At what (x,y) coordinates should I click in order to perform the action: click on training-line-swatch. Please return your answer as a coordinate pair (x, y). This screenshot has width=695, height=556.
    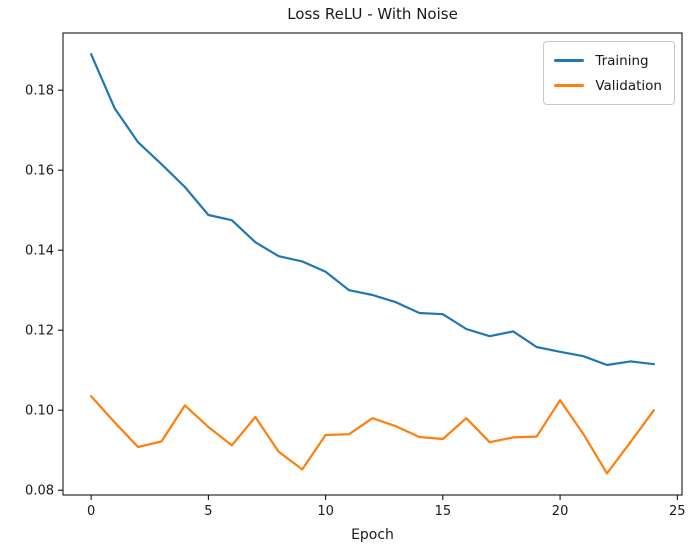
    Looking at the image, I should click on (569, 60).